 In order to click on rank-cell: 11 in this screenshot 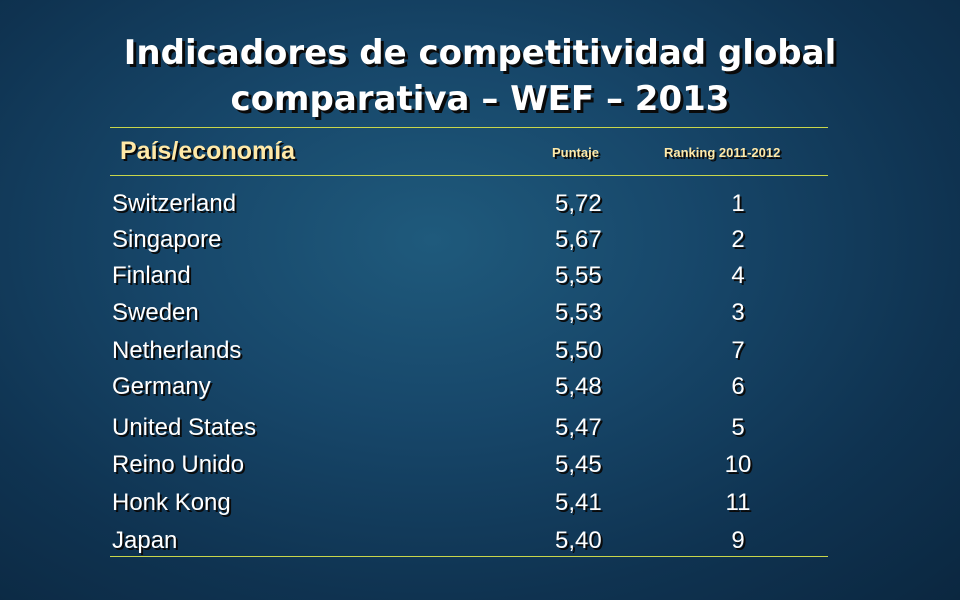, I will do `click(738, 502)`.